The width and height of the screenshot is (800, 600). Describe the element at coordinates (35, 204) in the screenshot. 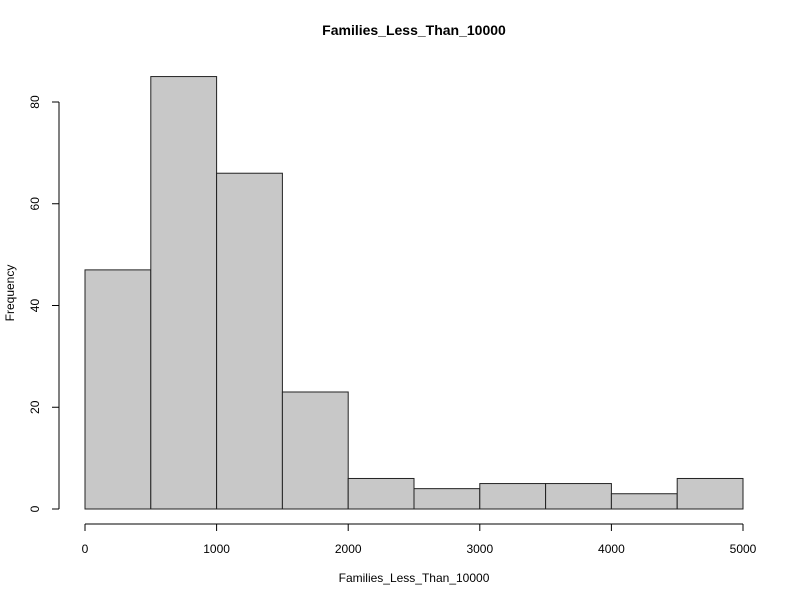

I see `y-tick-label: 60` at that location.